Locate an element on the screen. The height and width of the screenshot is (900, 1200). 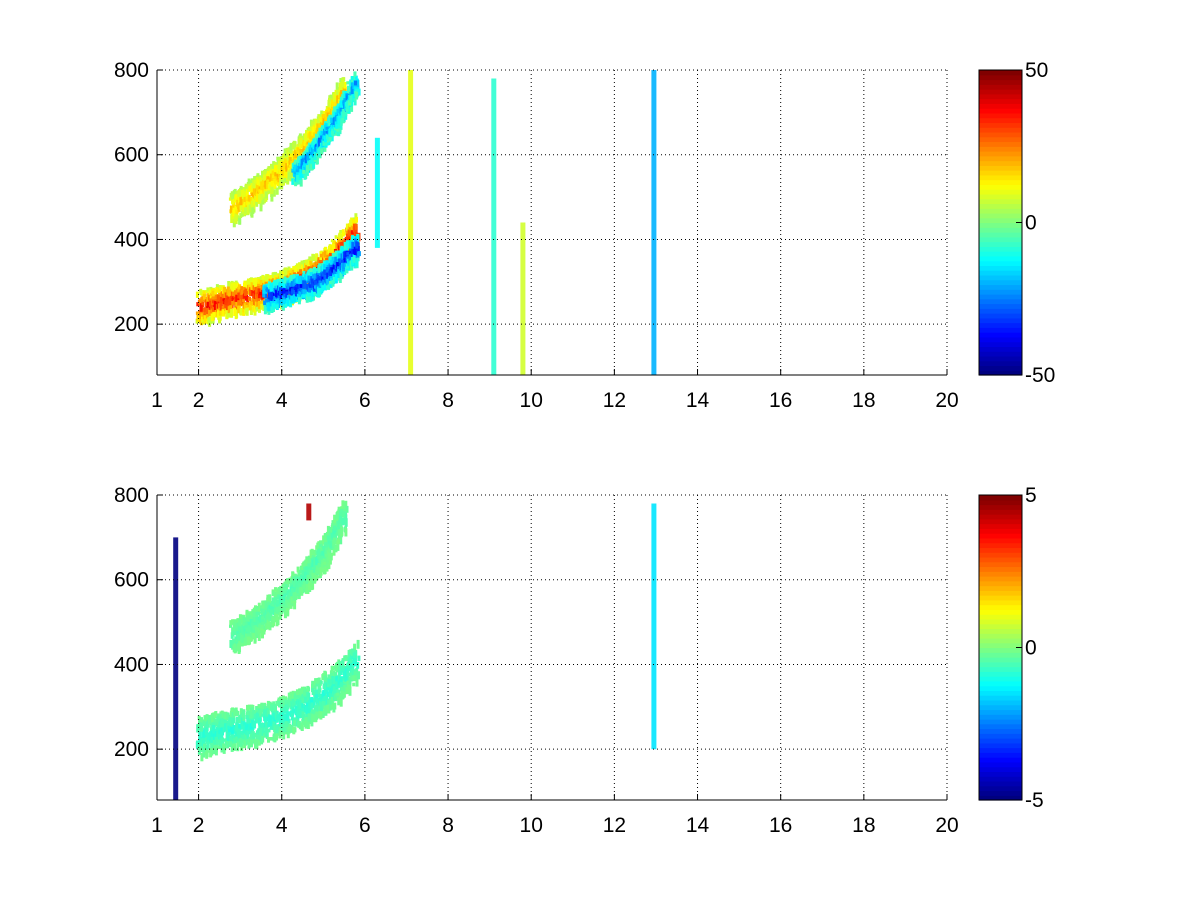
colorbar-tick-label: 50 is located at coordinates (1036, 70).